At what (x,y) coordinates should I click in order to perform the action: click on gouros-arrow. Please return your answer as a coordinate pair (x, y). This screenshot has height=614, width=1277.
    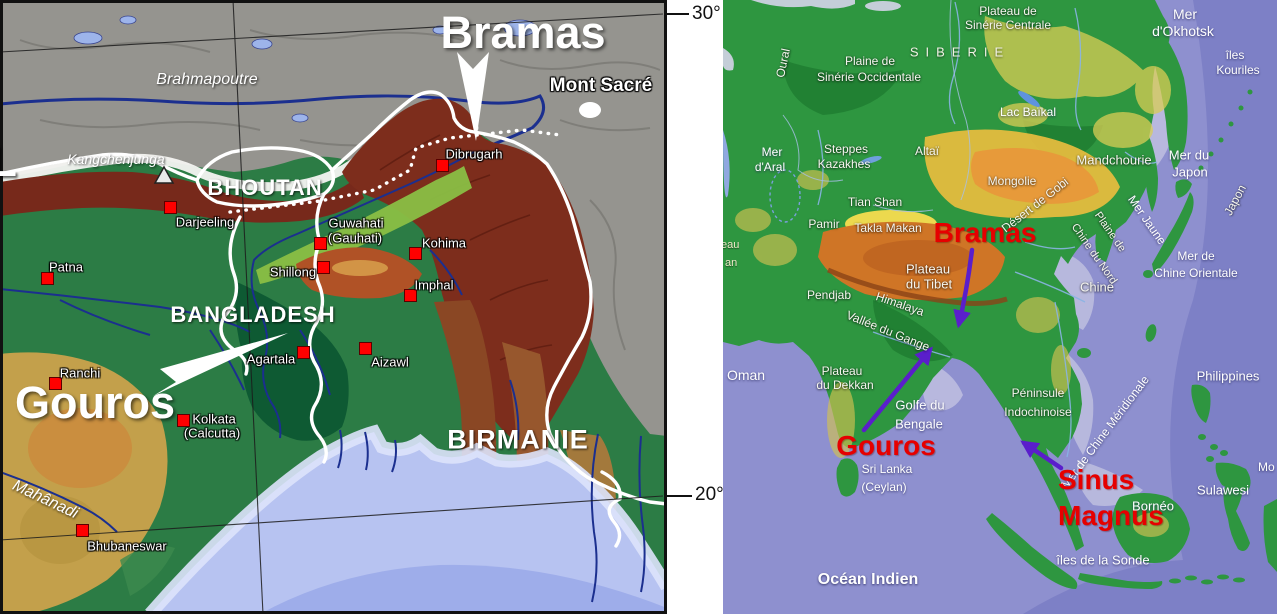
    Looking at the image, I should click on (220, 364).